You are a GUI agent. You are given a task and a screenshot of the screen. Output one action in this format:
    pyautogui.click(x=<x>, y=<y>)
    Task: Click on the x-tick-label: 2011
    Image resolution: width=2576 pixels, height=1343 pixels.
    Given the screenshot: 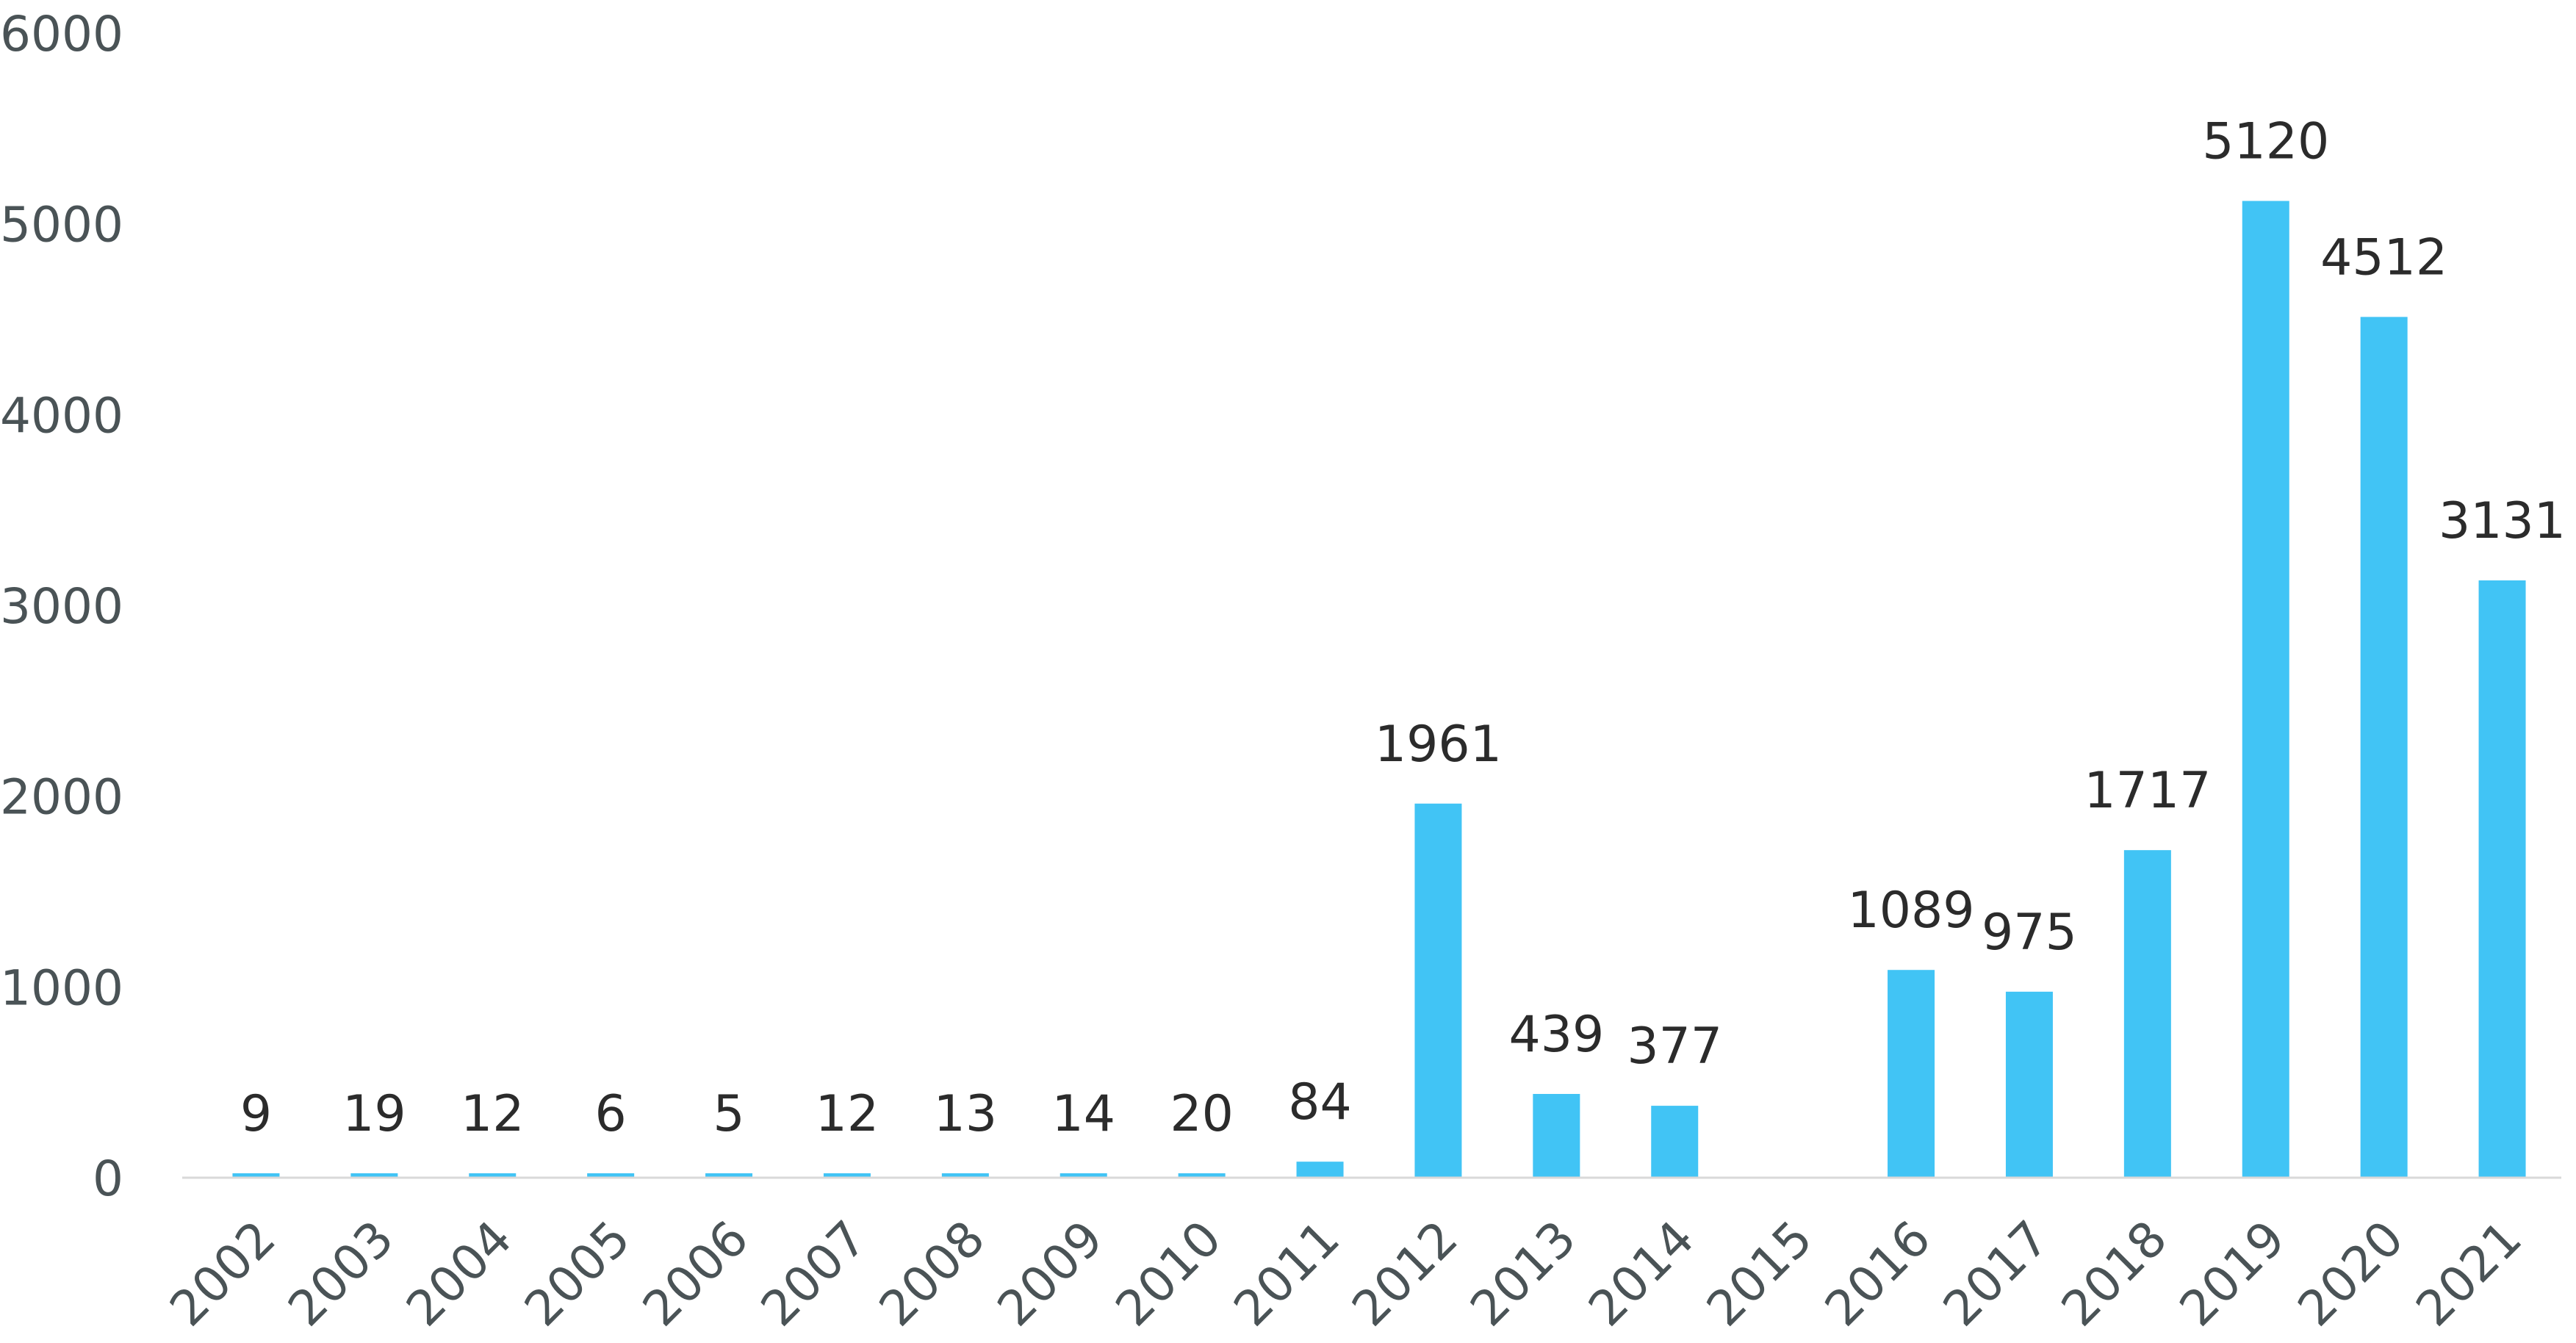 What is the action you would take?
    pyautogui.click(x=1286, y=1273)
    